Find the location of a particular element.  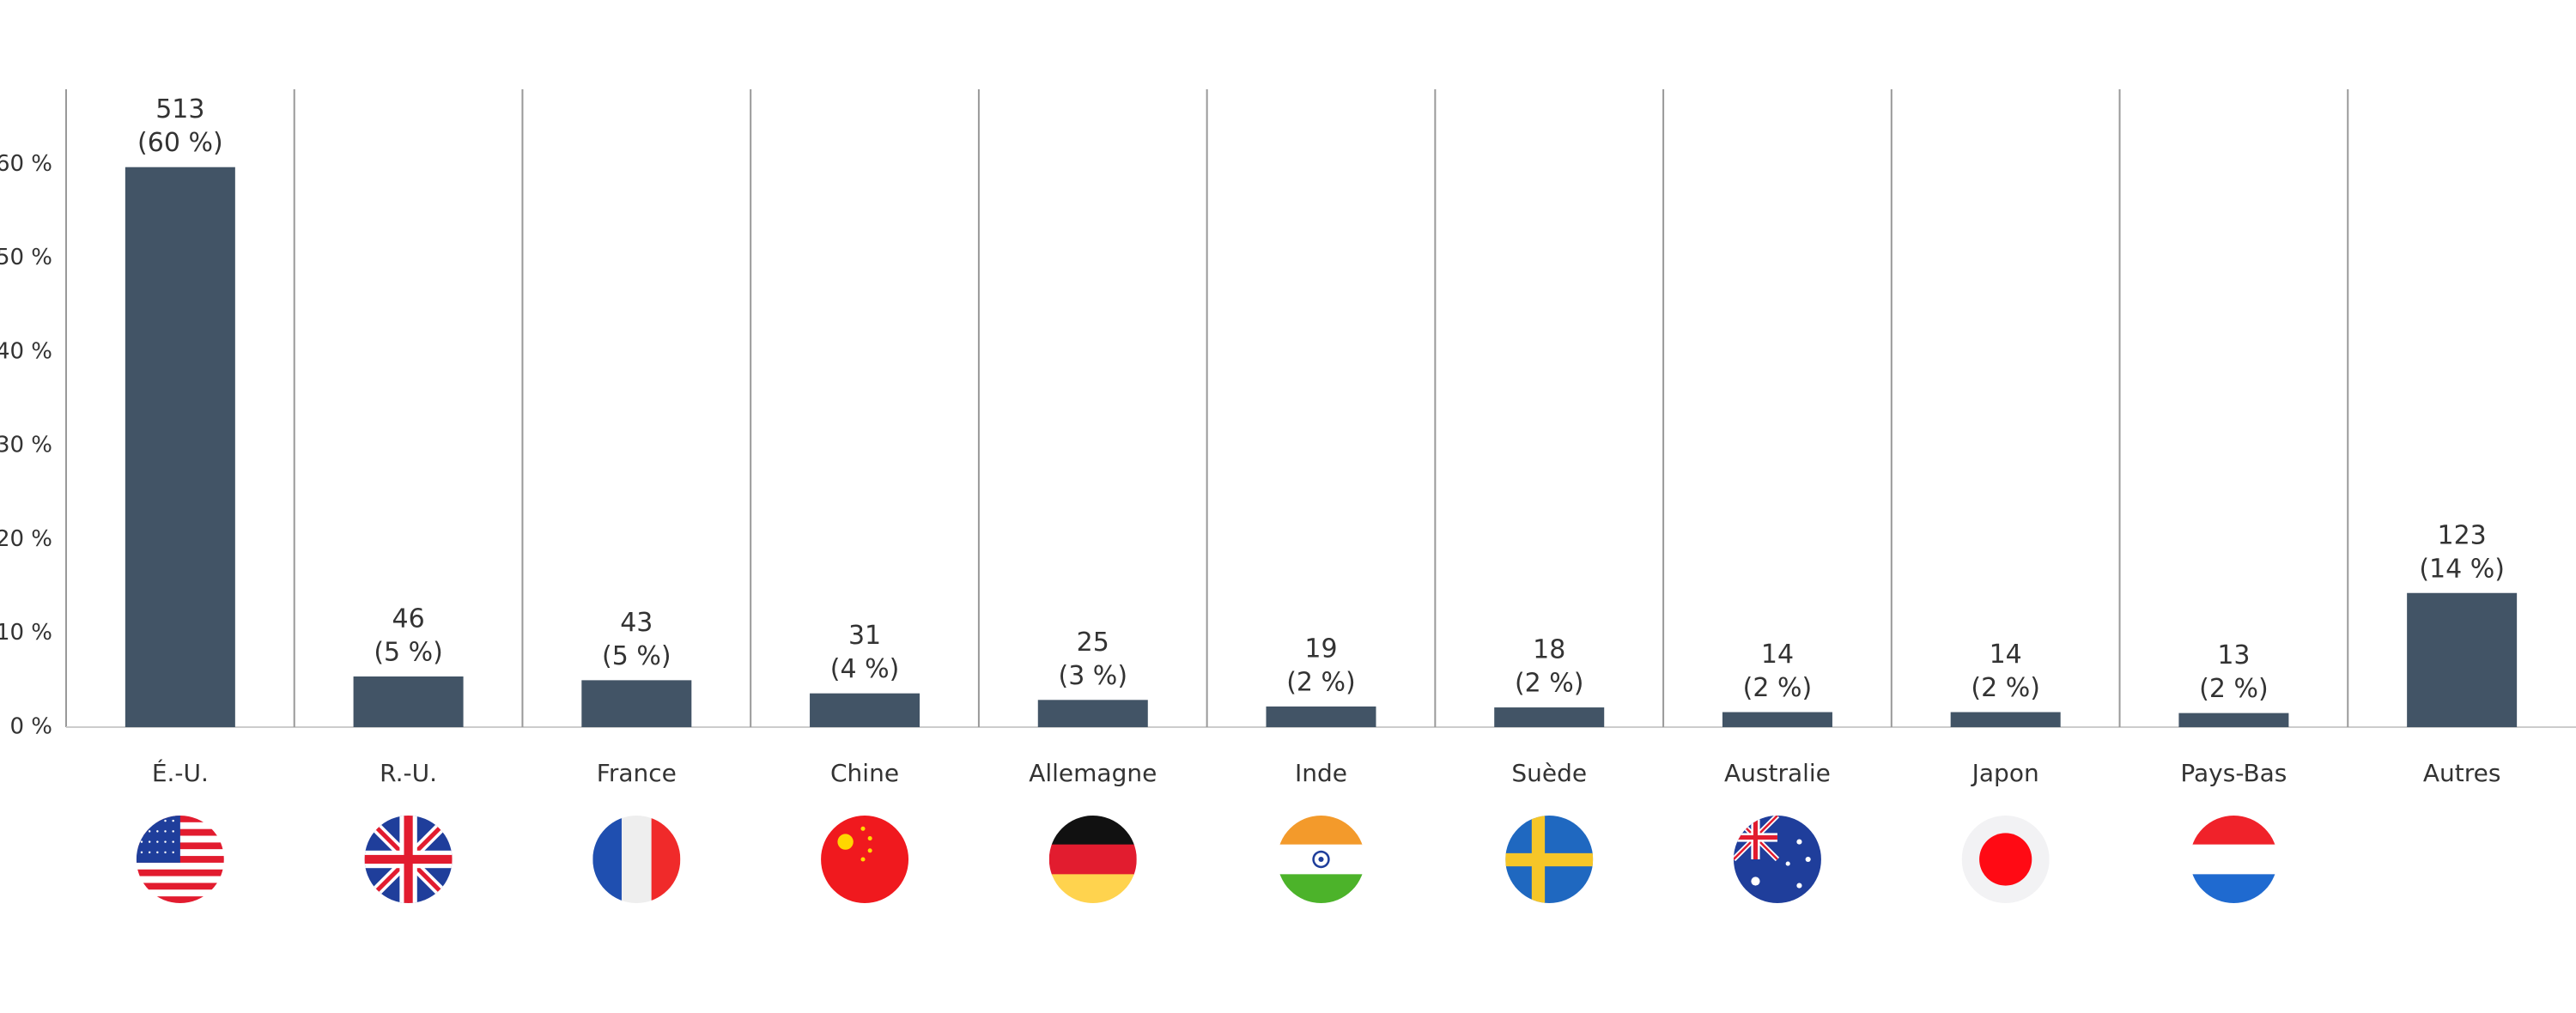

value-count: 13 is located at coordinates (2233, 655).